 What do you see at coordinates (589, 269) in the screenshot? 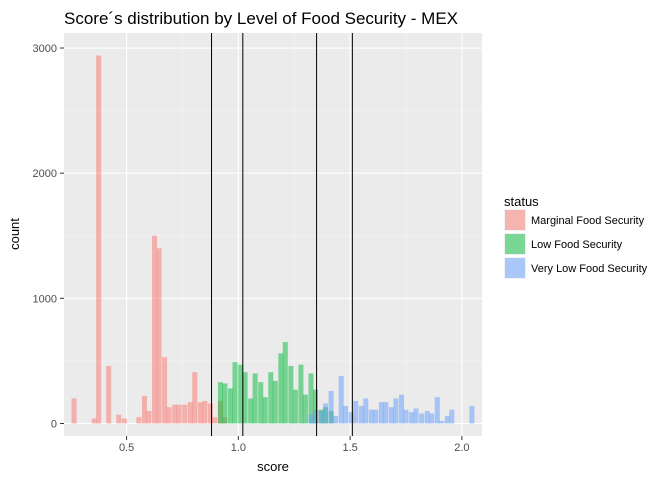
I see `legend-label: Very Low Food Security` at bounding box center [589, 269].